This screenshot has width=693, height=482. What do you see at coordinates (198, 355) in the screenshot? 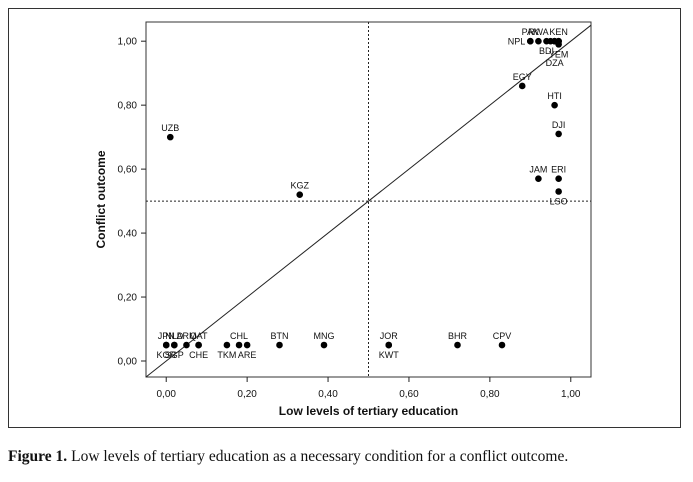
I see `point-label: CHE` at bounding box center [198, 355].